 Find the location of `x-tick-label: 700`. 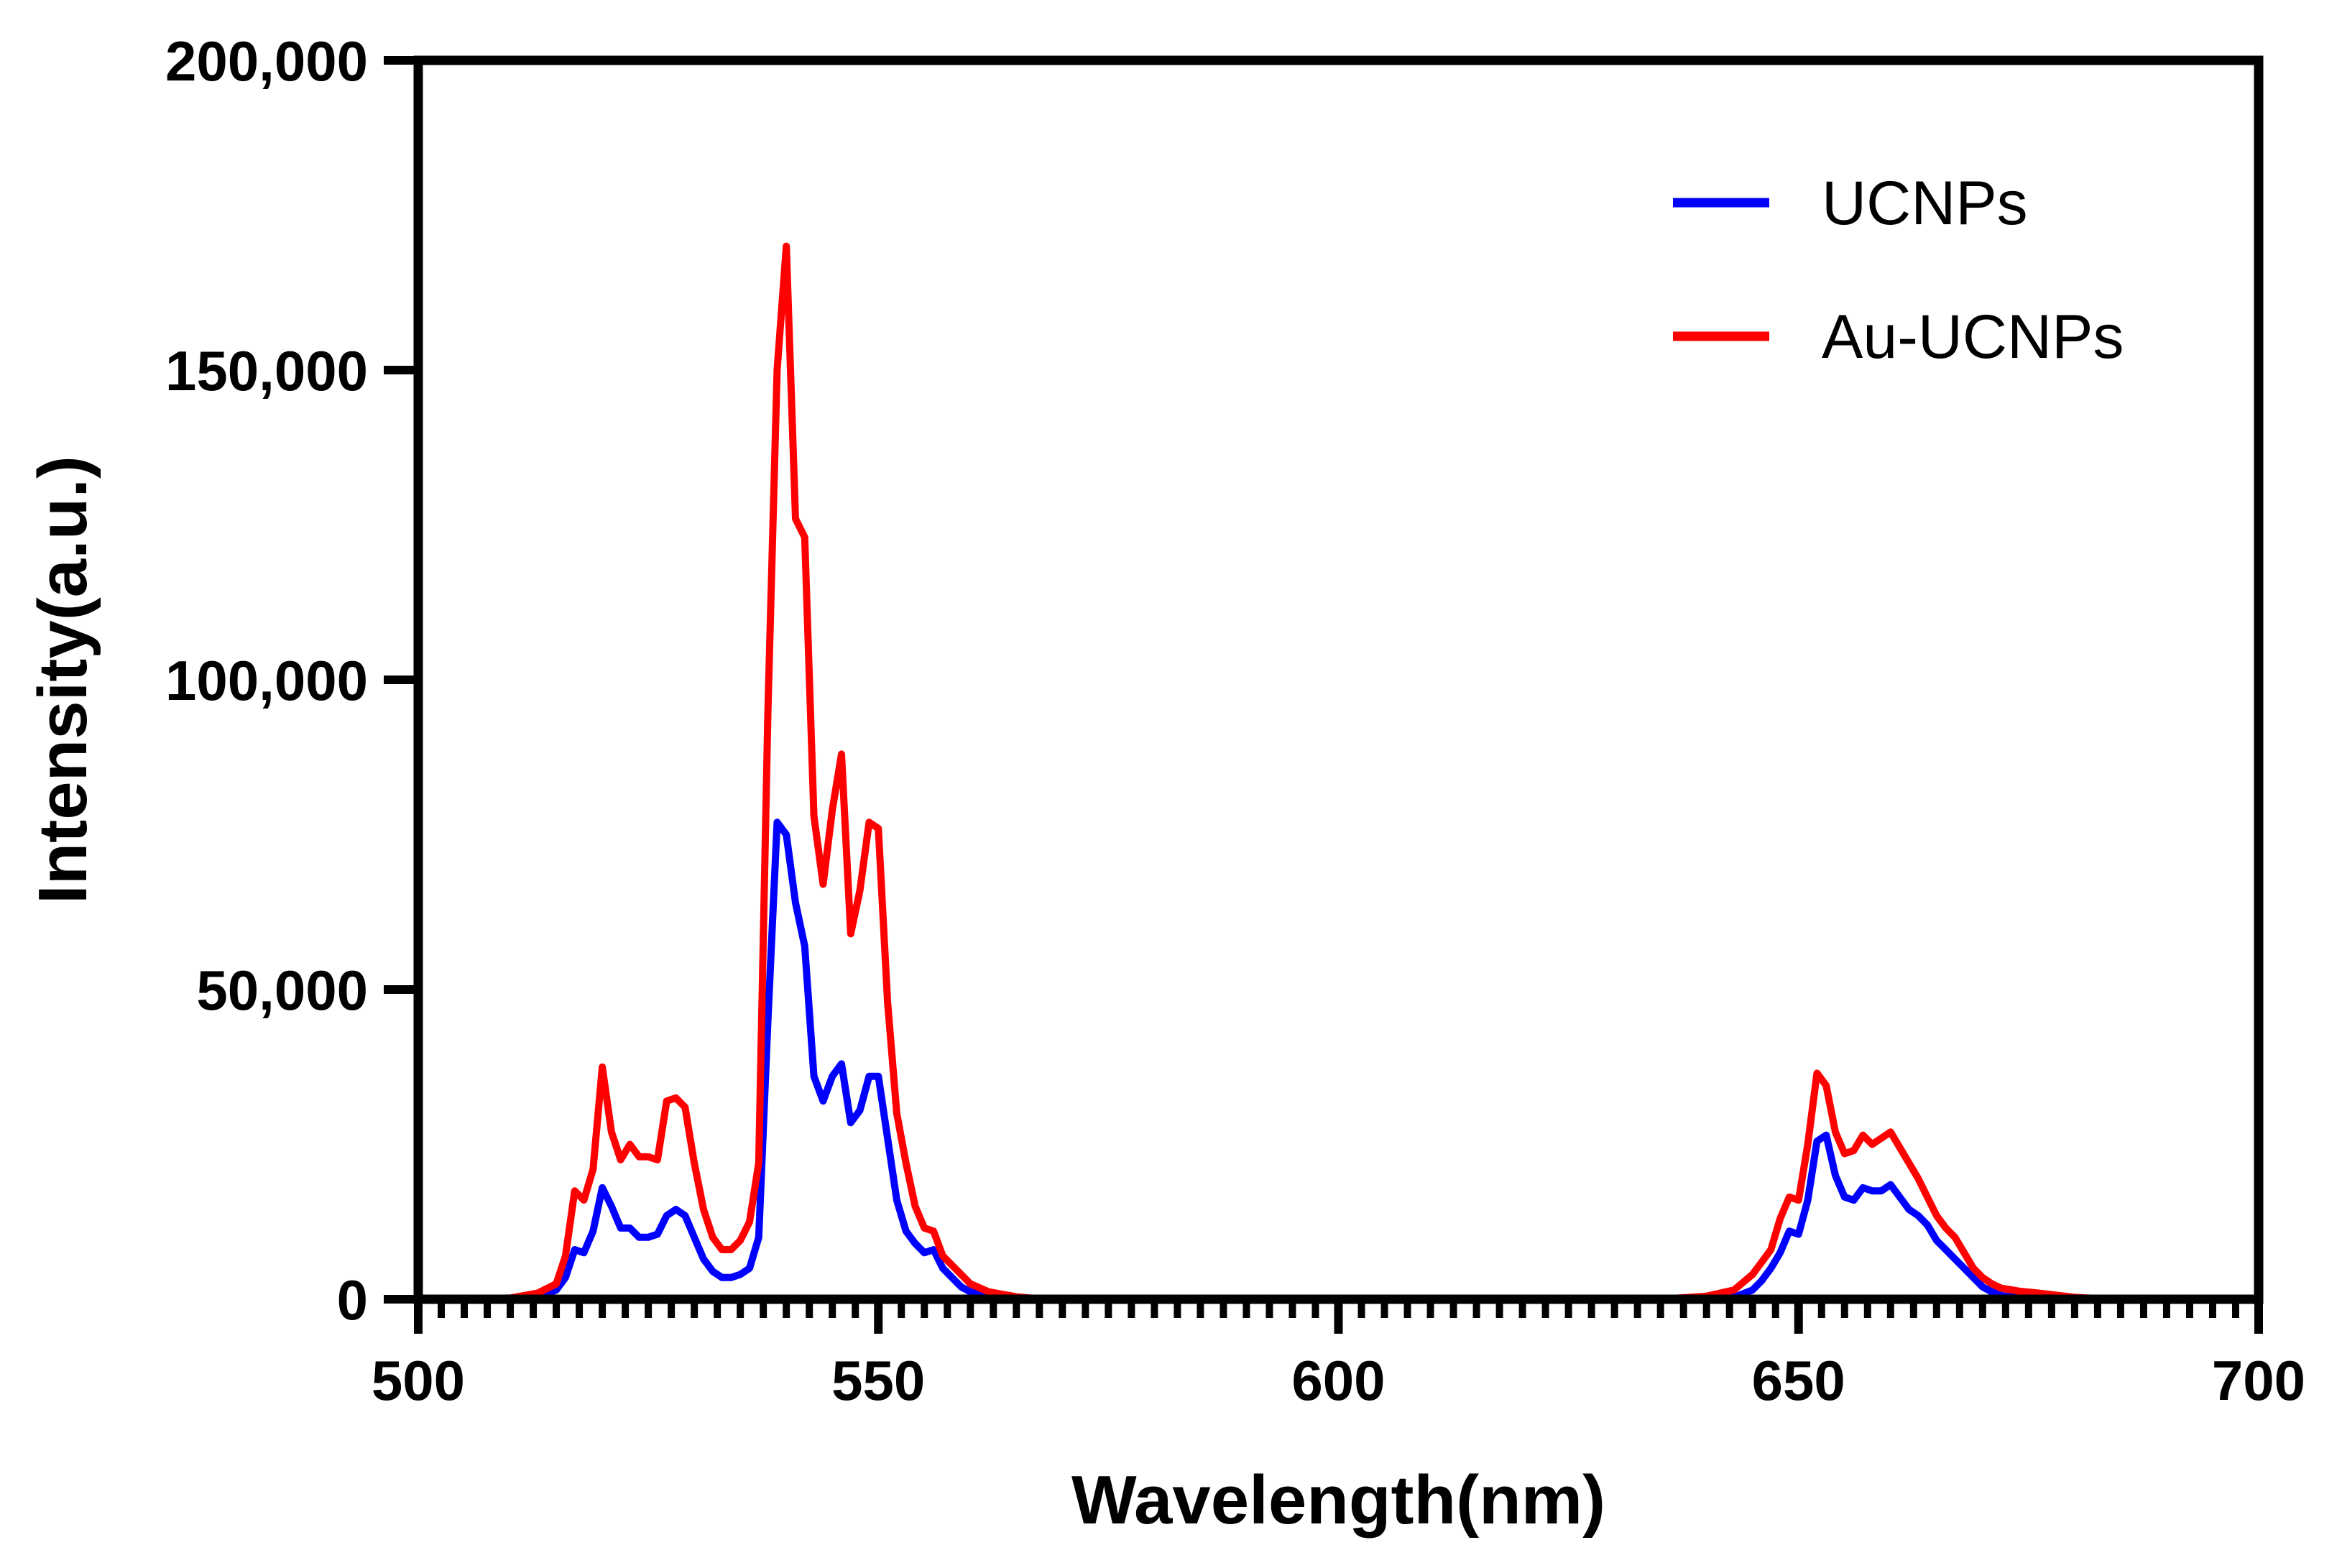

x-tick-label: 700 is located at coordinates (2258, 1380).